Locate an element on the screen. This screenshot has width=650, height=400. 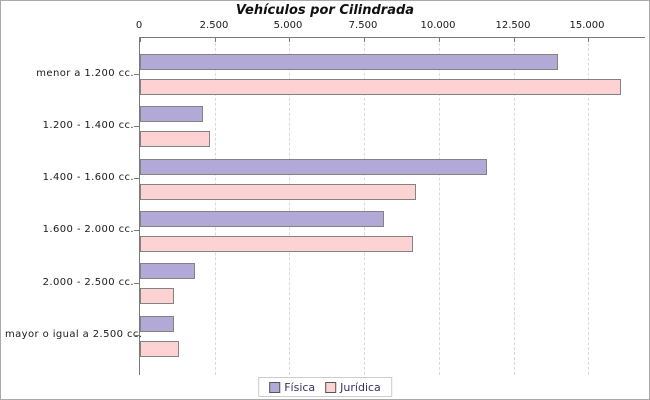
chart-title: Vehículos por Cilindrada is located at coordinates (325, 10).